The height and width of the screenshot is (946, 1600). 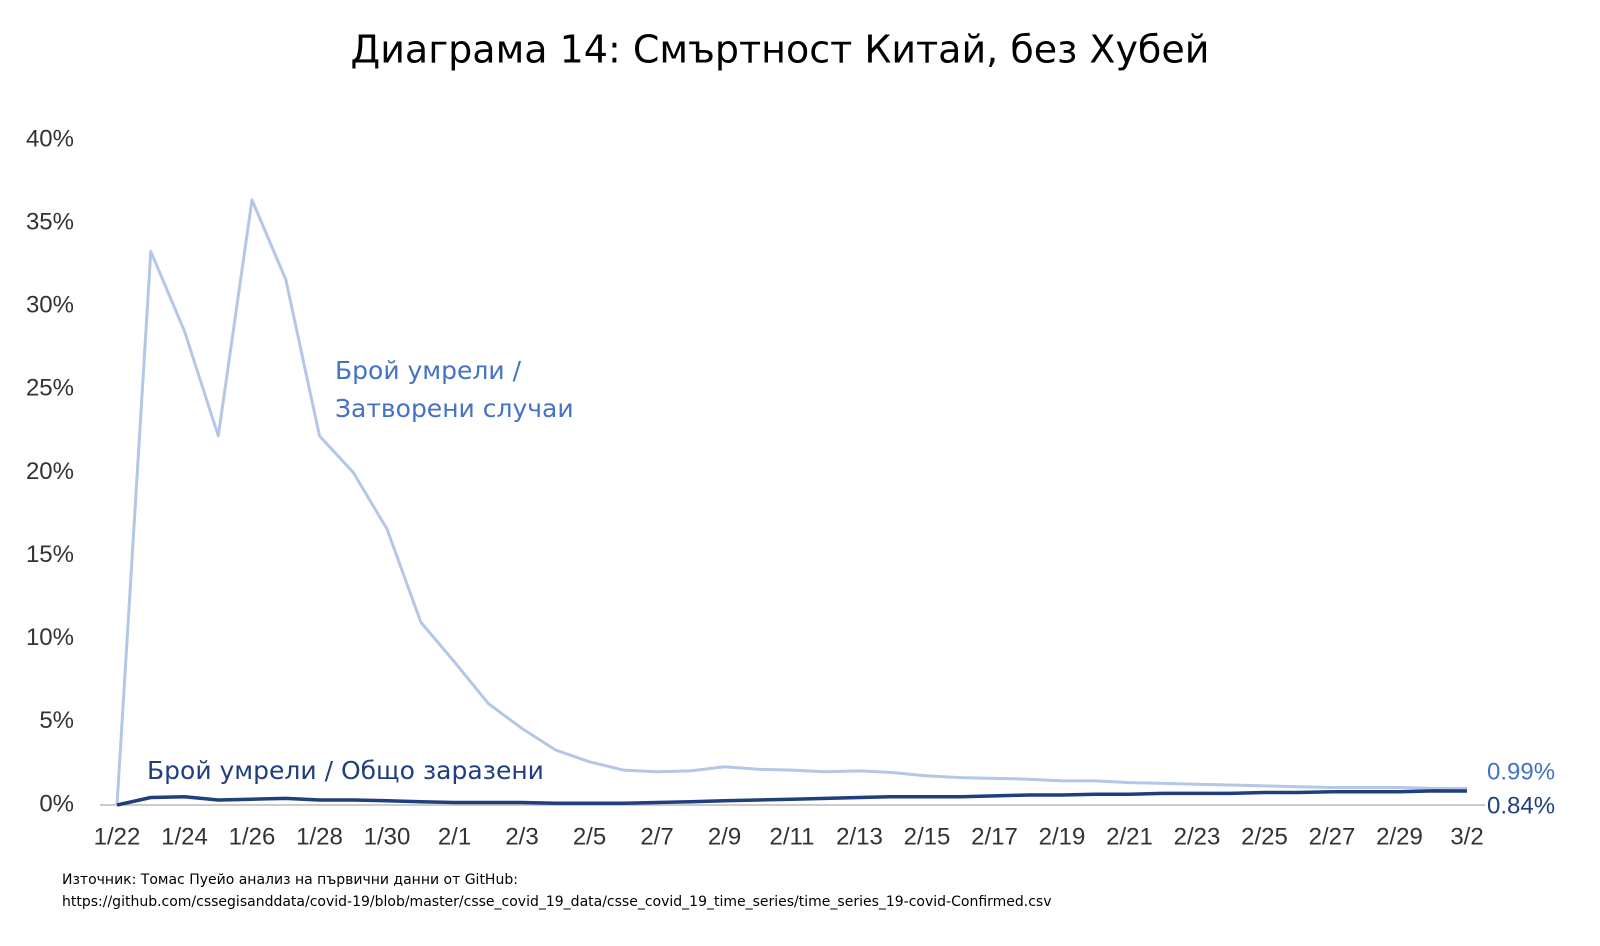 I want to click on series-label: Брой умрели / Общо заразени, so click(x=345, y=770).